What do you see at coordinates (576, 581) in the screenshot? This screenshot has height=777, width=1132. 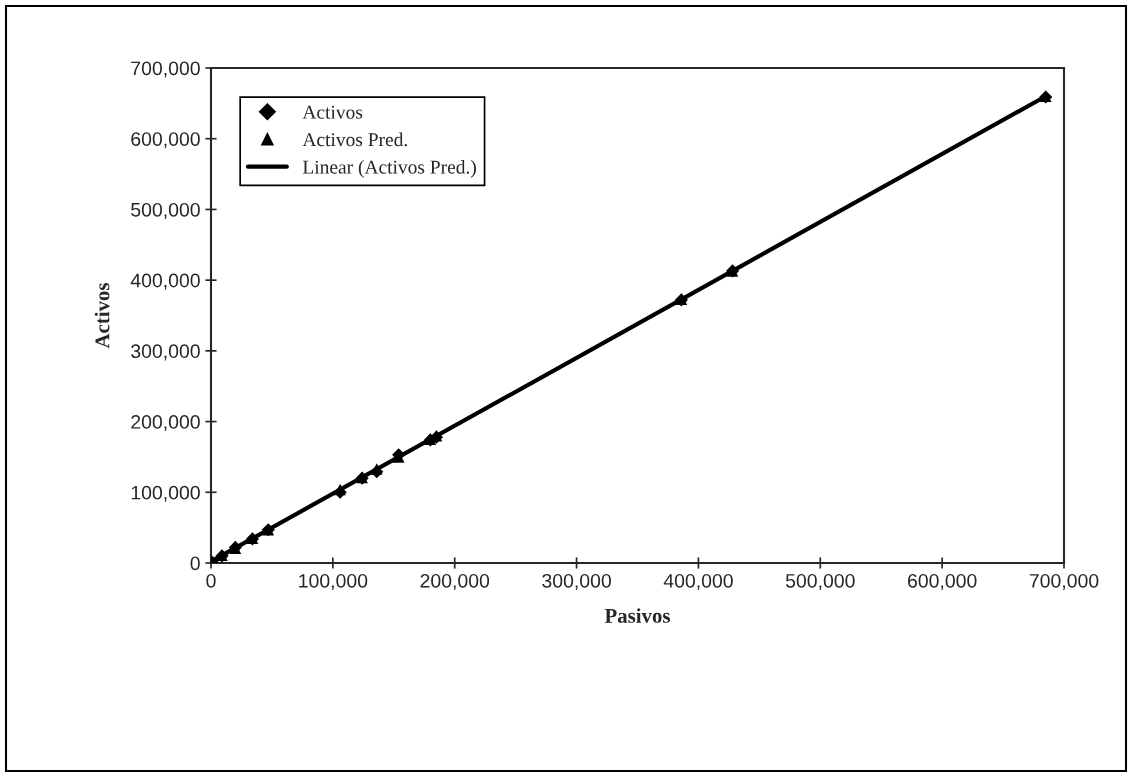 I see `x-tick-label: 300,000` at bounding box center [576, 581].